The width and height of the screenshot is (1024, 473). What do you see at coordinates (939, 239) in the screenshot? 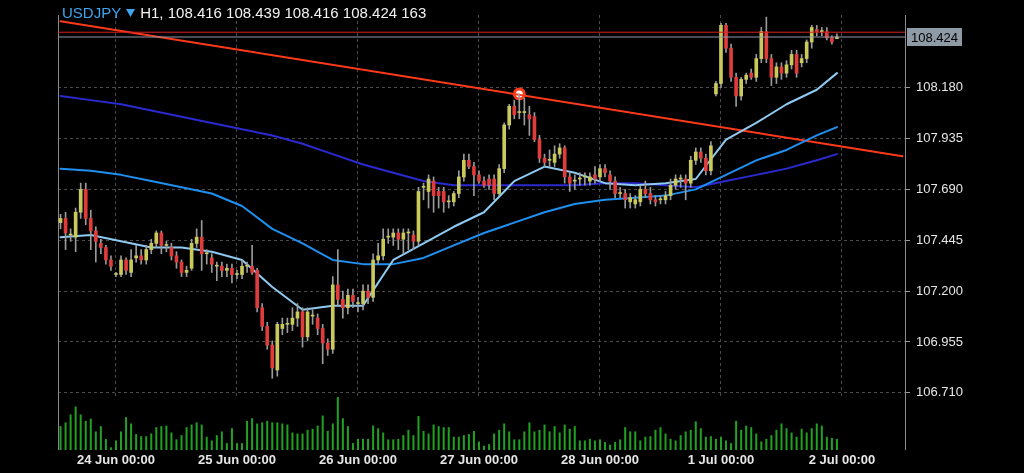
I see `y-tick-label: 107.445` at bounding box center [939, 239].